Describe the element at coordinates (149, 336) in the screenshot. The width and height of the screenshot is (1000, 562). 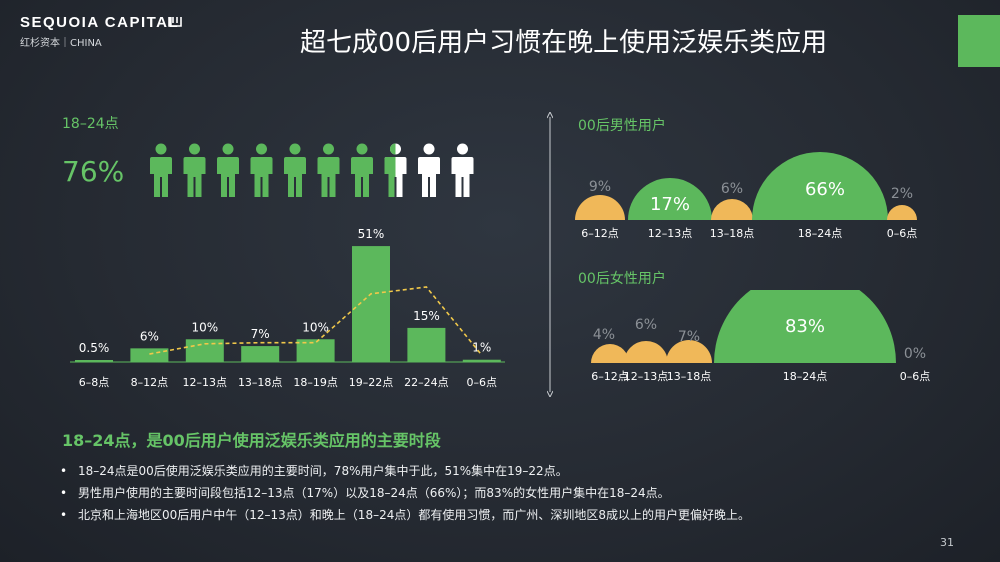
I see `bar-value-label: 6%` at that location.